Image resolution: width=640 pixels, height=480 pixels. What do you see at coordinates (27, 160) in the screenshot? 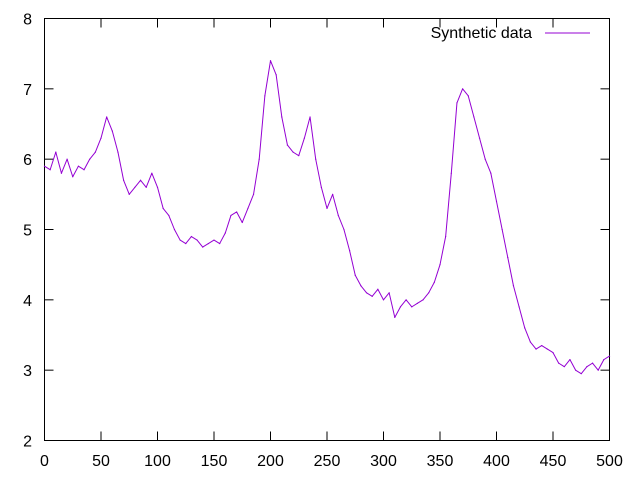
I see `y-tick-label: 6` at bounding box center [27, 160].